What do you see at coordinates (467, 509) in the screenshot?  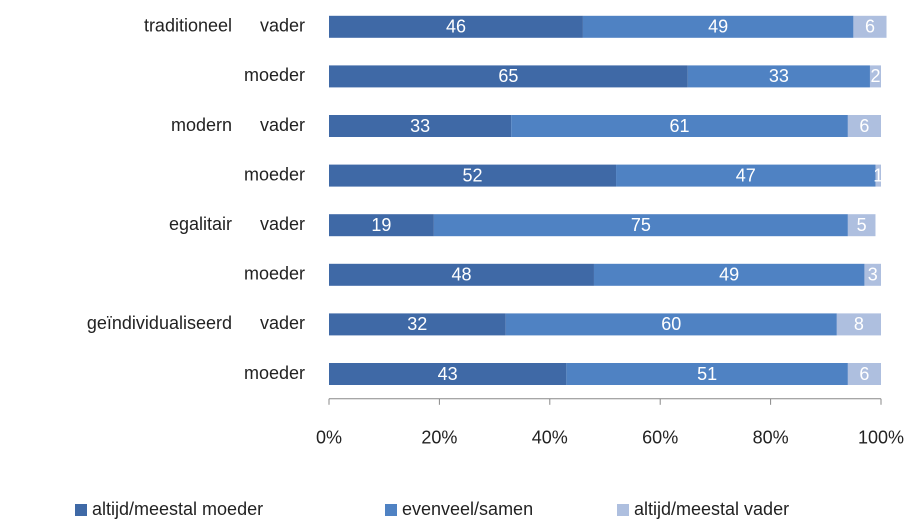 I see `legend-label: evenveel/samen` at bounding box center [467, 509].